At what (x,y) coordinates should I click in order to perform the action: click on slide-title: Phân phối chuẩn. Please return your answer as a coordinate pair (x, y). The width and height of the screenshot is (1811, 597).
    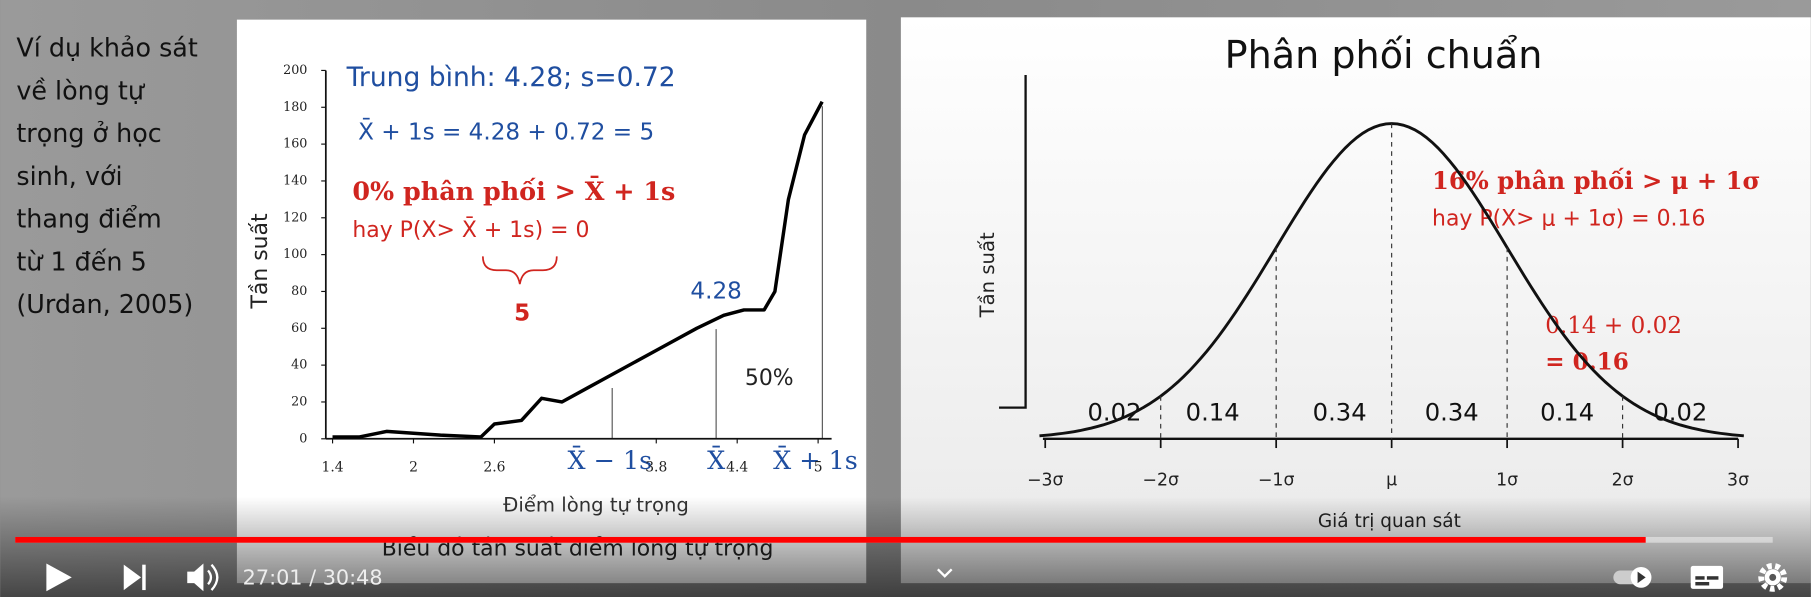
    Looking at the image, I should click on (1384, 55).